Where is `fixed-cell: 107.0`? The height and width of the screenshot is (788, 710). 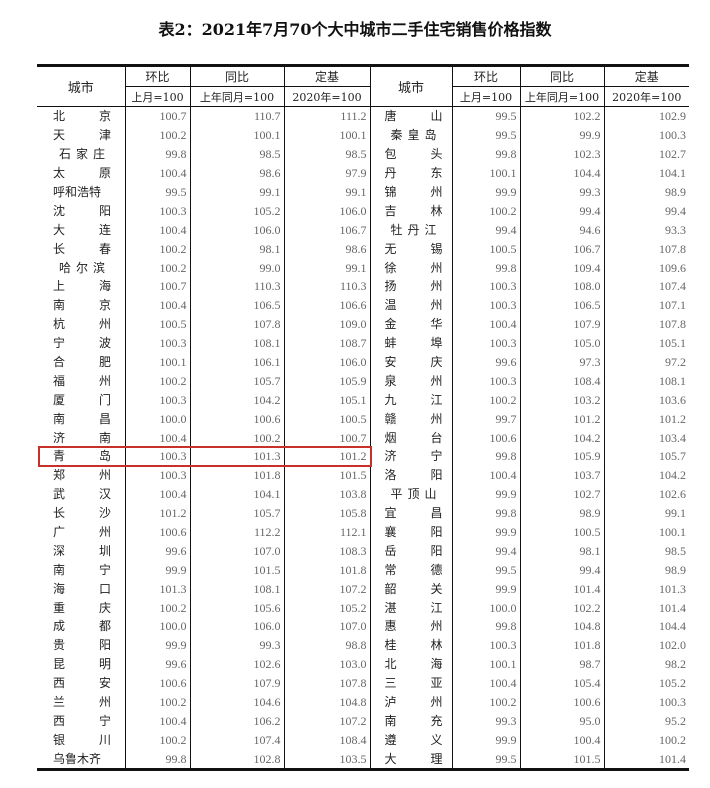 fixed-cell: 107.0 is located at coordinates (326, 626).